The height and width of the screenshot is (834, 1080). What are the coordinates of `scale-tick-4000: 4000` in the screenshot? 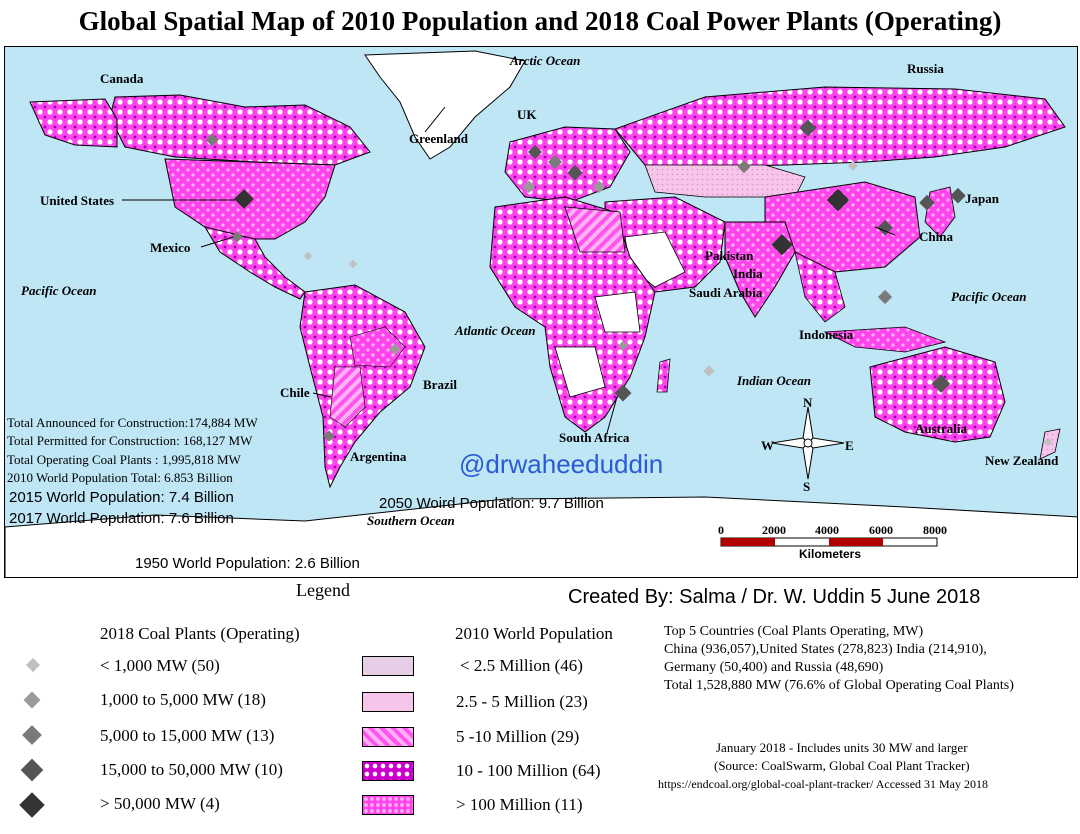 It's located at (827, 530).